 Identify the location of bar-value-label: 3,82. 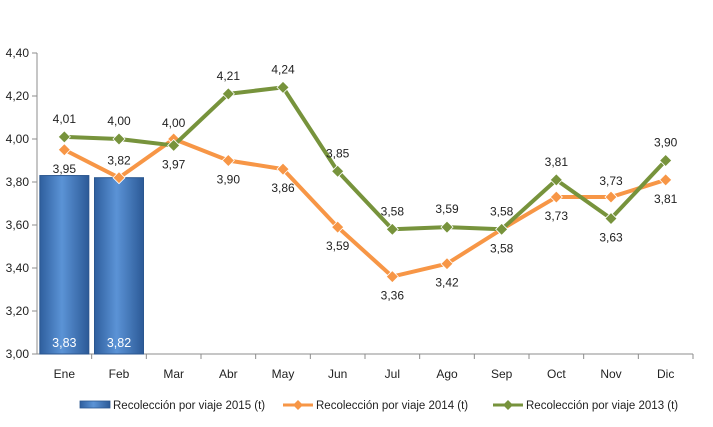
(119, 343).